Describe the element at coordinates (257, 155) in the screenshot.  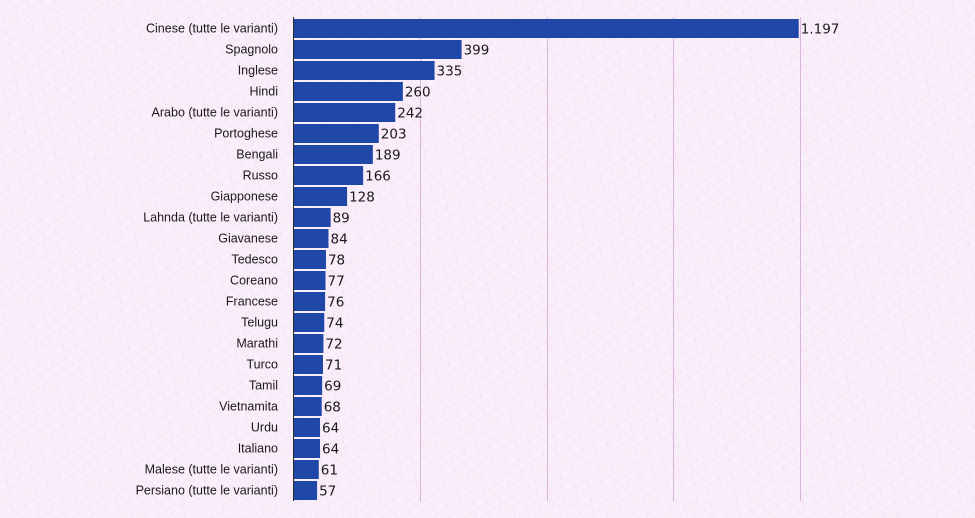
I see `category-label: Bengali` at that location.